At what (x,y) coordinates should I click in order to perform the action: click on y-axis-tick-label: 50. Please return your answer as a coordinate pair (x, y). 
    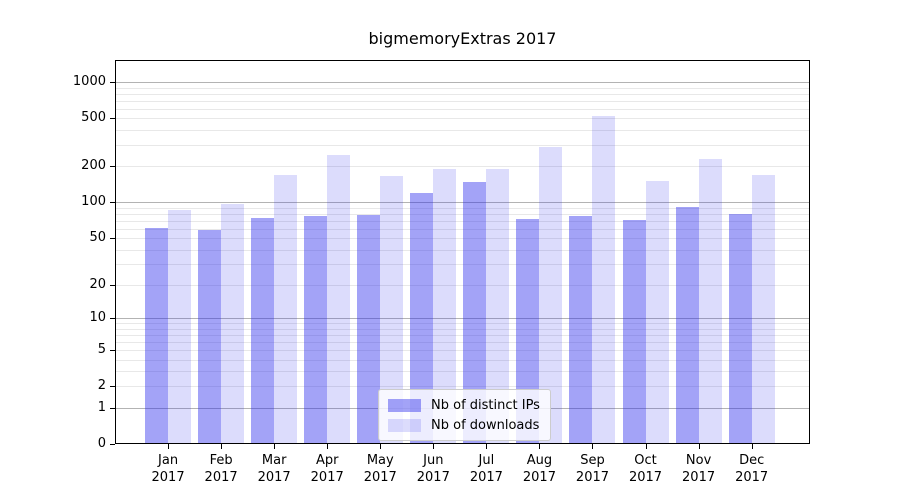
    Looking at the image, I should click on (97, 238).